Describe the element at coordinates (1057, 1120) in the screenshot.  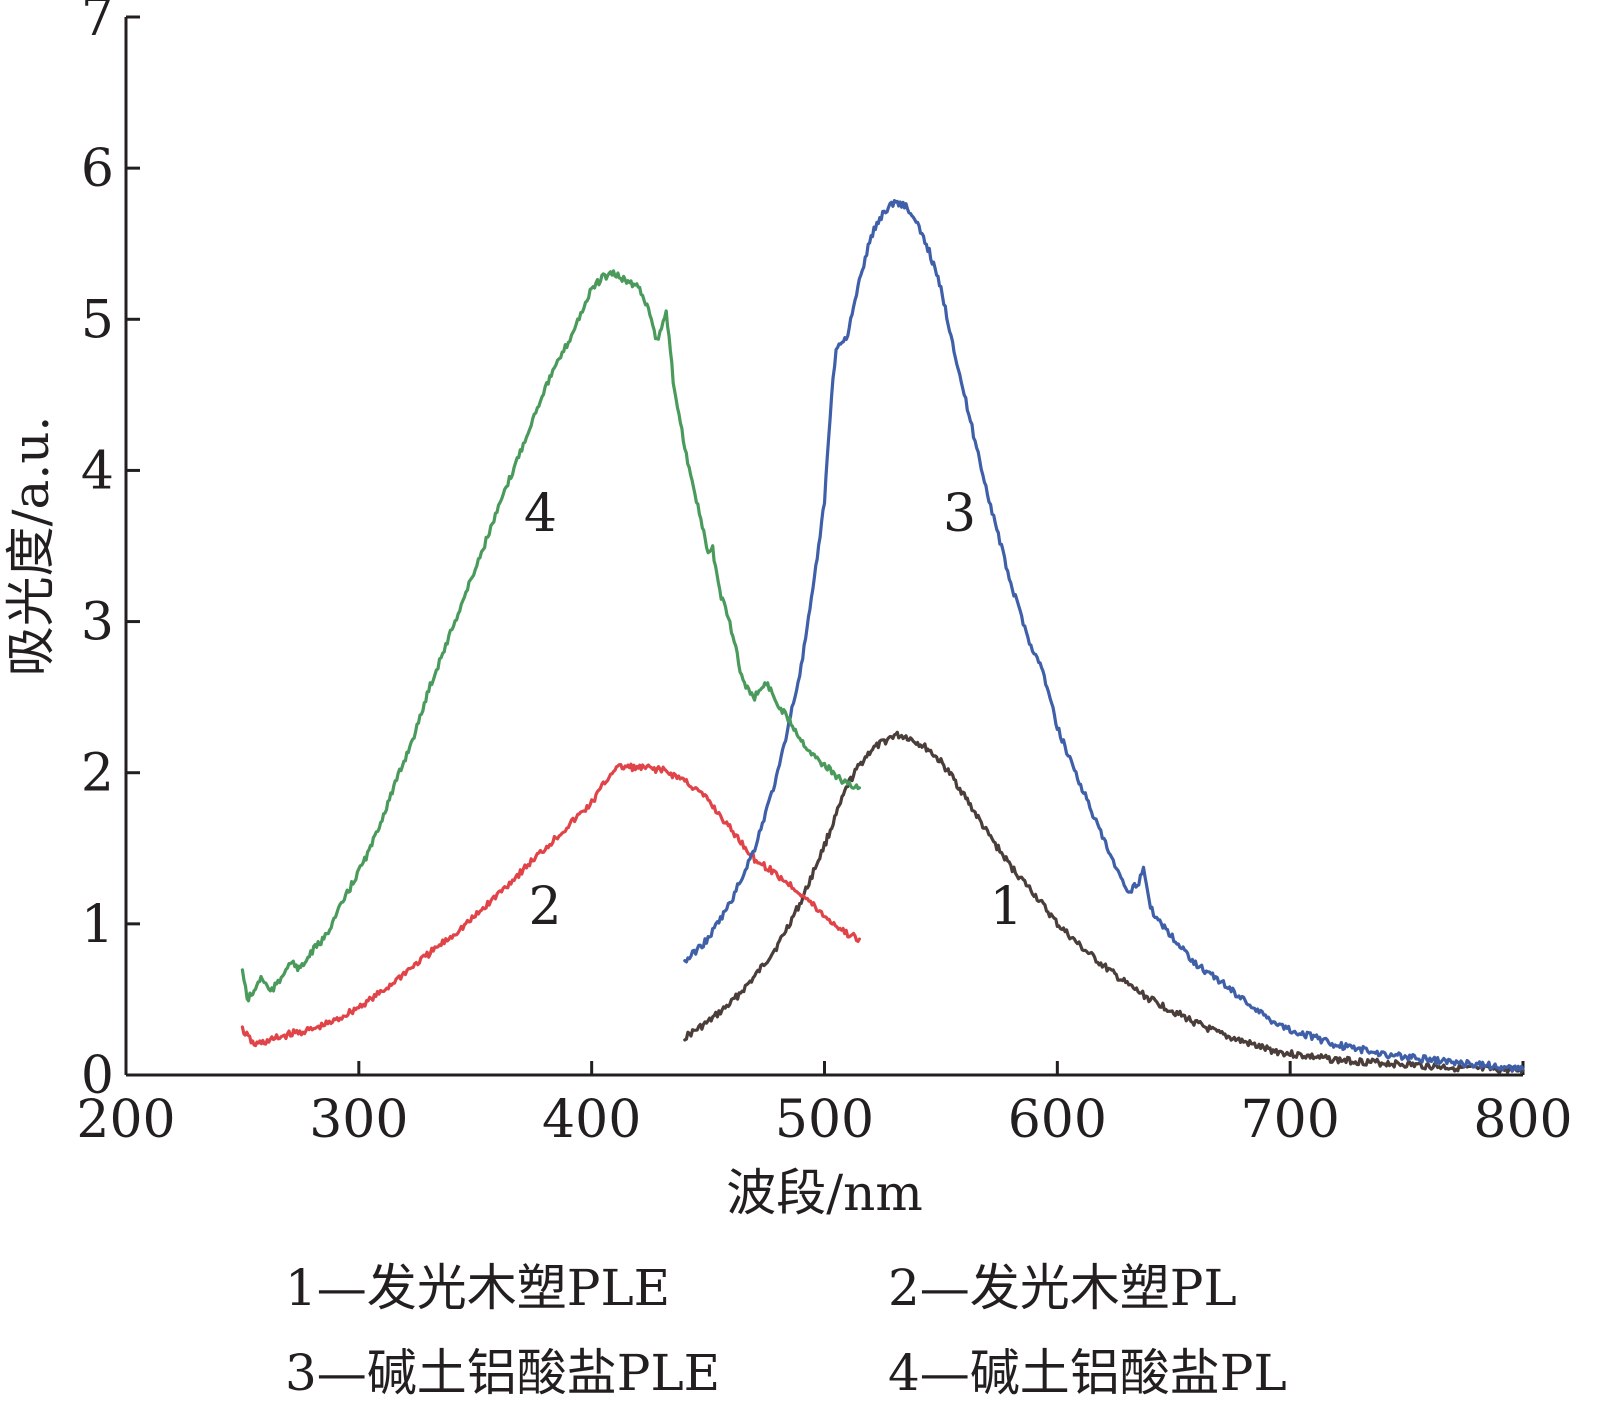
I see `x-tick-label: 600` at that location.